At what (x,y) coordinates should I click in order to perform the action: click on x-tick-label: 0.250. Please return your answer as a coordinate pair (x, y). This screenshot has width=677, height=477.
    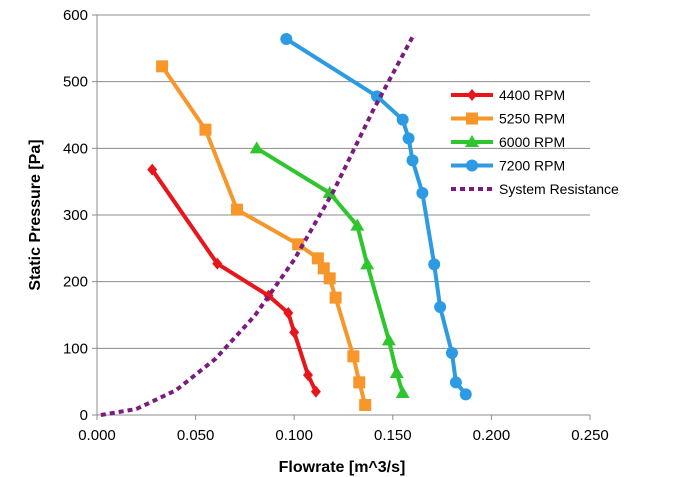
    Looking at the image, I should click on (590, 435).